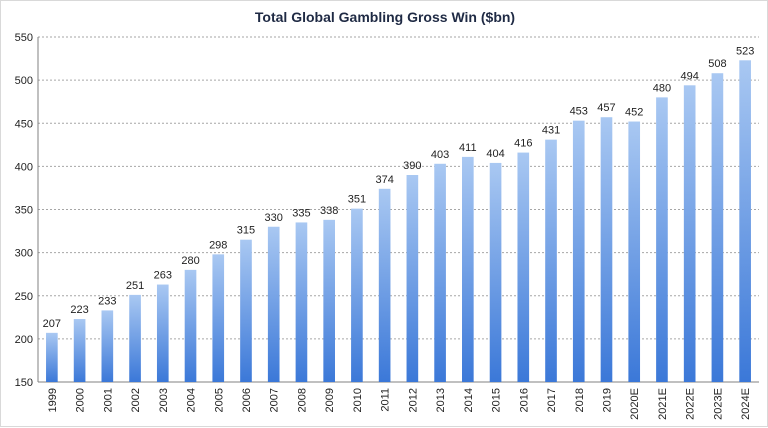 The image size is (768, 428). What do you see at coordinates (329, 300) in the screenshot?
I see `bar-2009` at bounding box center [329, 300].